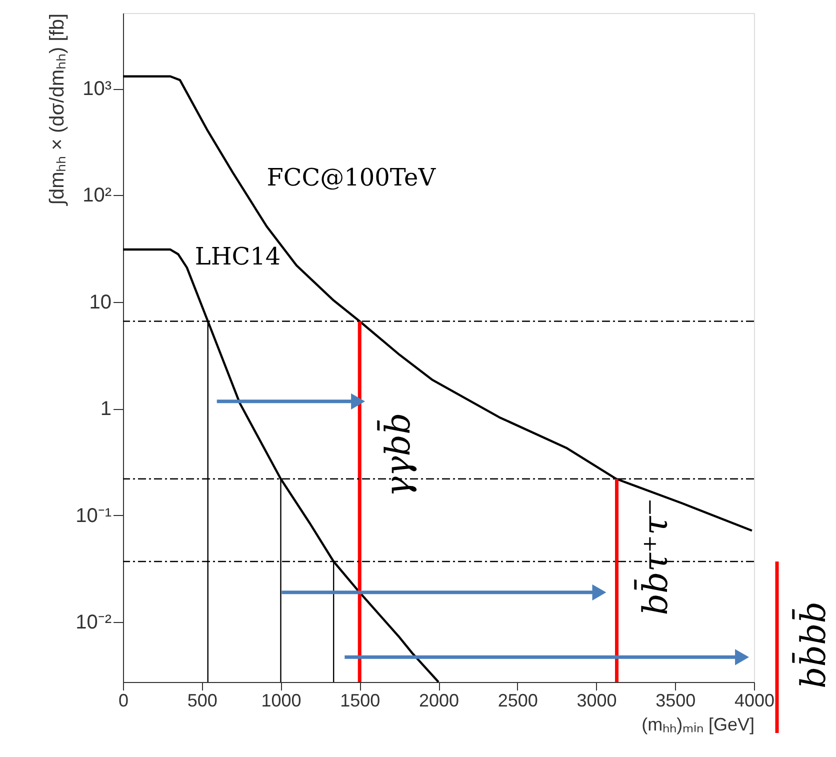  Describe the element at coordinates (281, 700) in the screenshot. I see `x-tick-label: 1000` at that location.